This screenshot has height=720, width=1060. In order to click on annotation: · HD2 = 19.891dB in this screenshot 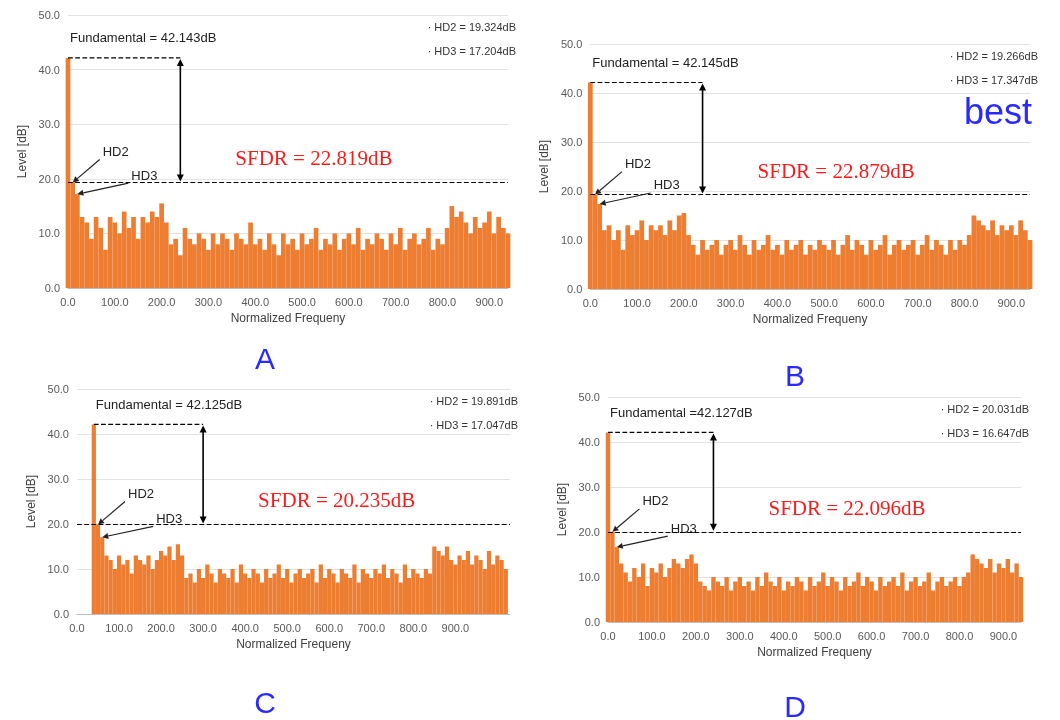, I will do `click(473, 401)`.